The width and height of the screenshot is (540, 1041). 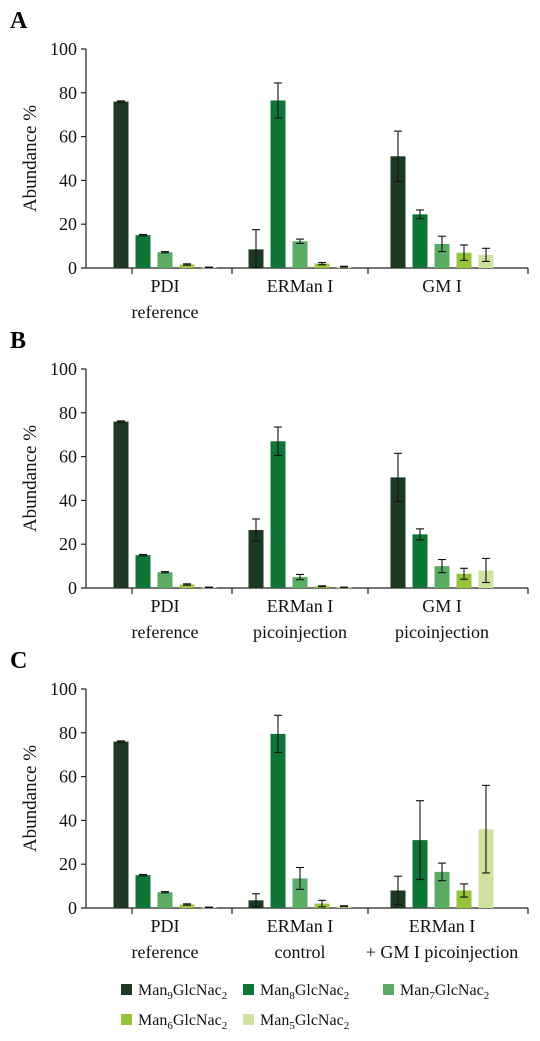 I want to click on legend-item-man8: Man8GlcNac2, so click(x=296, y=992).